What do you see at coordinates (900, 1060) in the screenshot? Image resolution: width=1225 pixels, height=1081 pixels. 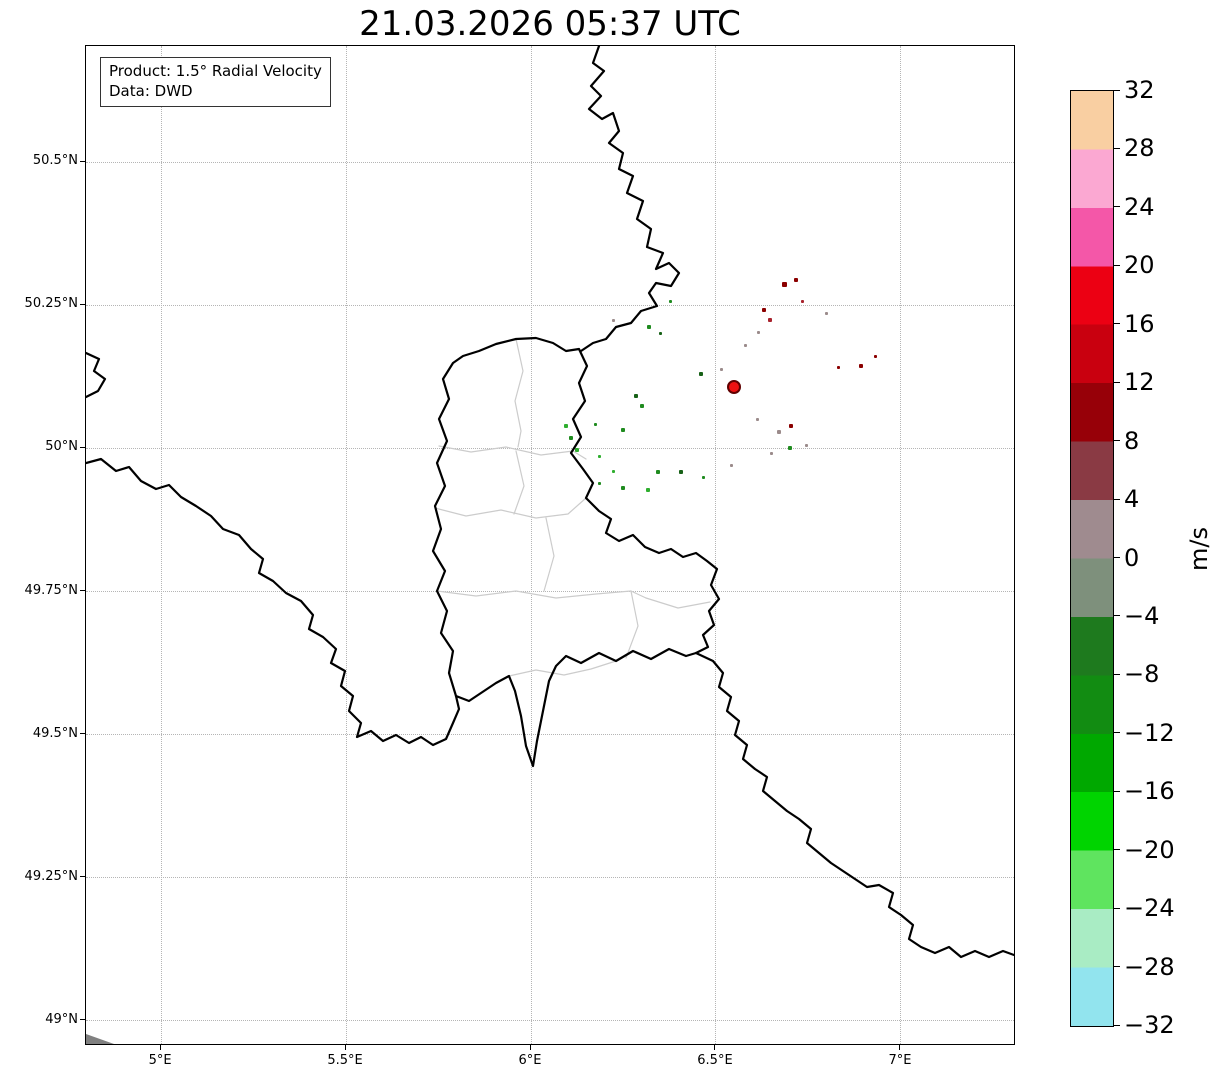 I see `x-tick-label: 7°E` at bounding box center [900, 1060].